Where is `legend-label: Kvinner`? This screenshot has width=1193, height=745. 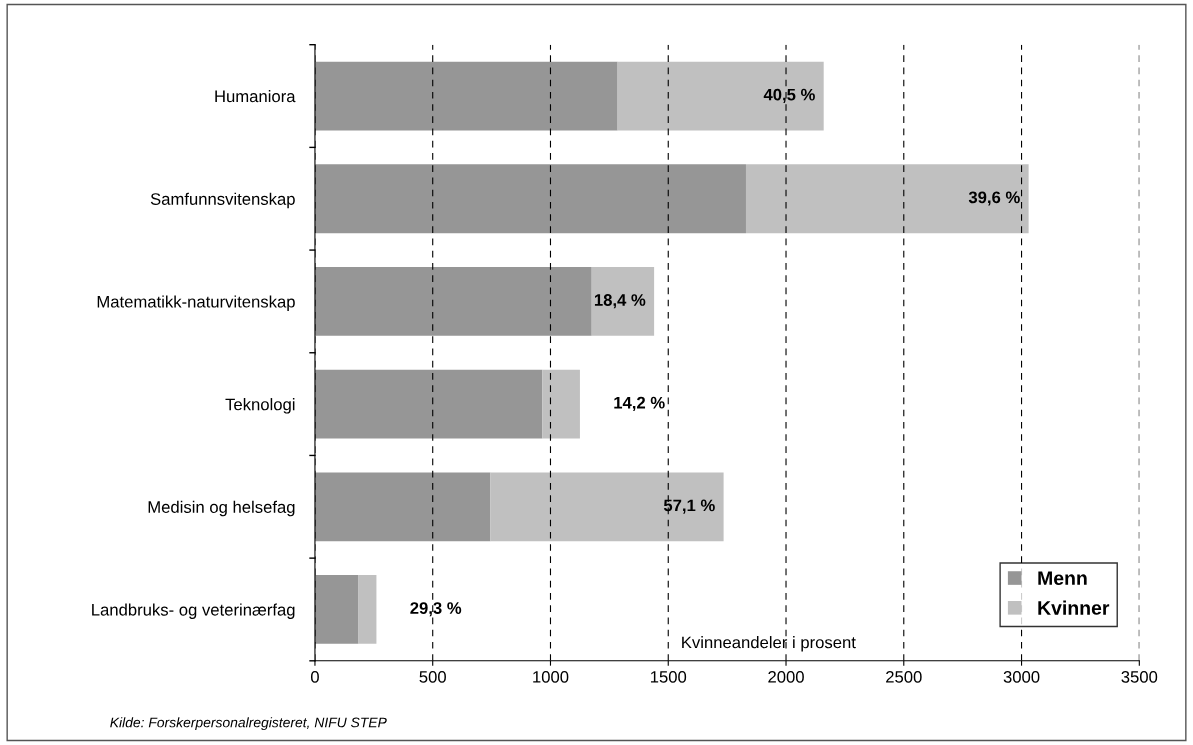 legend-label: Kvinner is located at coordinates (1074, 607).